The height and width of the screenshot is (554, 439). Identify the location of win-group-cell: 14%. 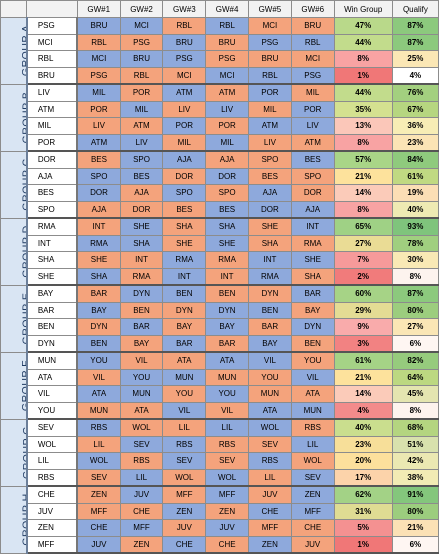
(363, 193).